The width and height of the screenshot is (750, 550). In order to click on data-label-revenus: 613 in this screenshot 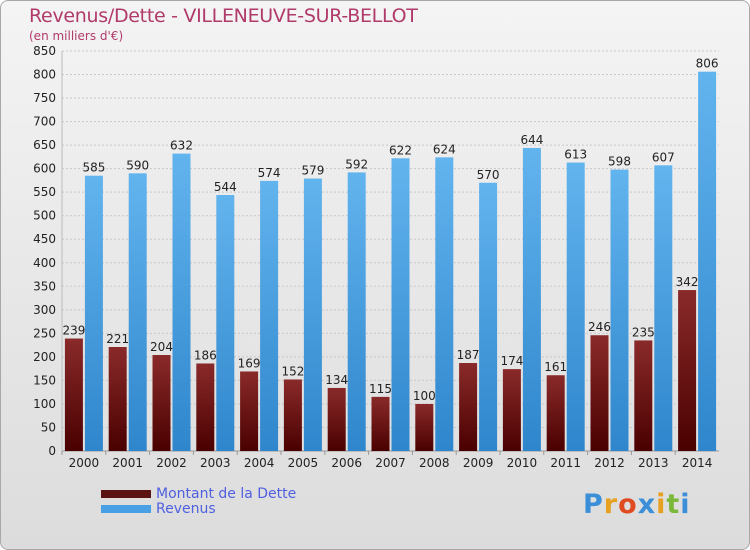, I will do `click(575, 155)`.